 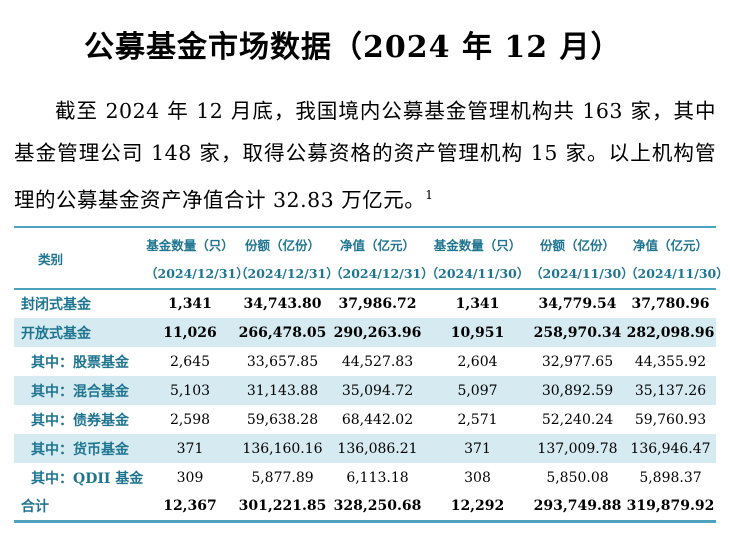 What do you see at coordinates (80, 362) in the screenshot?
I see `row-category: 其中：股票基金` at bounding box center [80, 362].